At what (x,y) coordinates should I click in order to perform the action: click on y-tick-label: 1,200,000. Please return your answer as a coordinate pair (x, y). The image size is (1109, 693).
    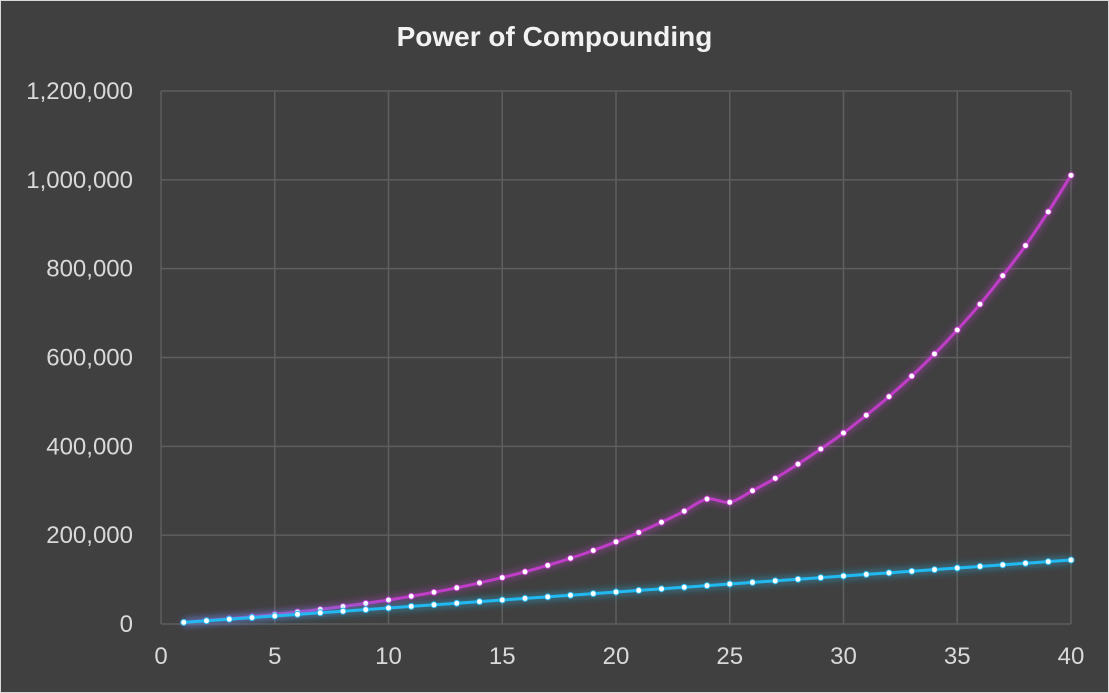
    Looking at the image, I should click on (79, 91).